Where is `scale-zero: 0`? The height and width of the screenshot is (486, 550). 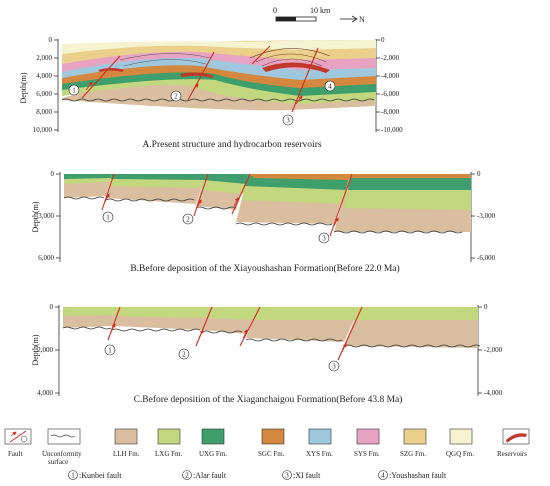
scale-zero: 0 is located at coordinates (275, 10).